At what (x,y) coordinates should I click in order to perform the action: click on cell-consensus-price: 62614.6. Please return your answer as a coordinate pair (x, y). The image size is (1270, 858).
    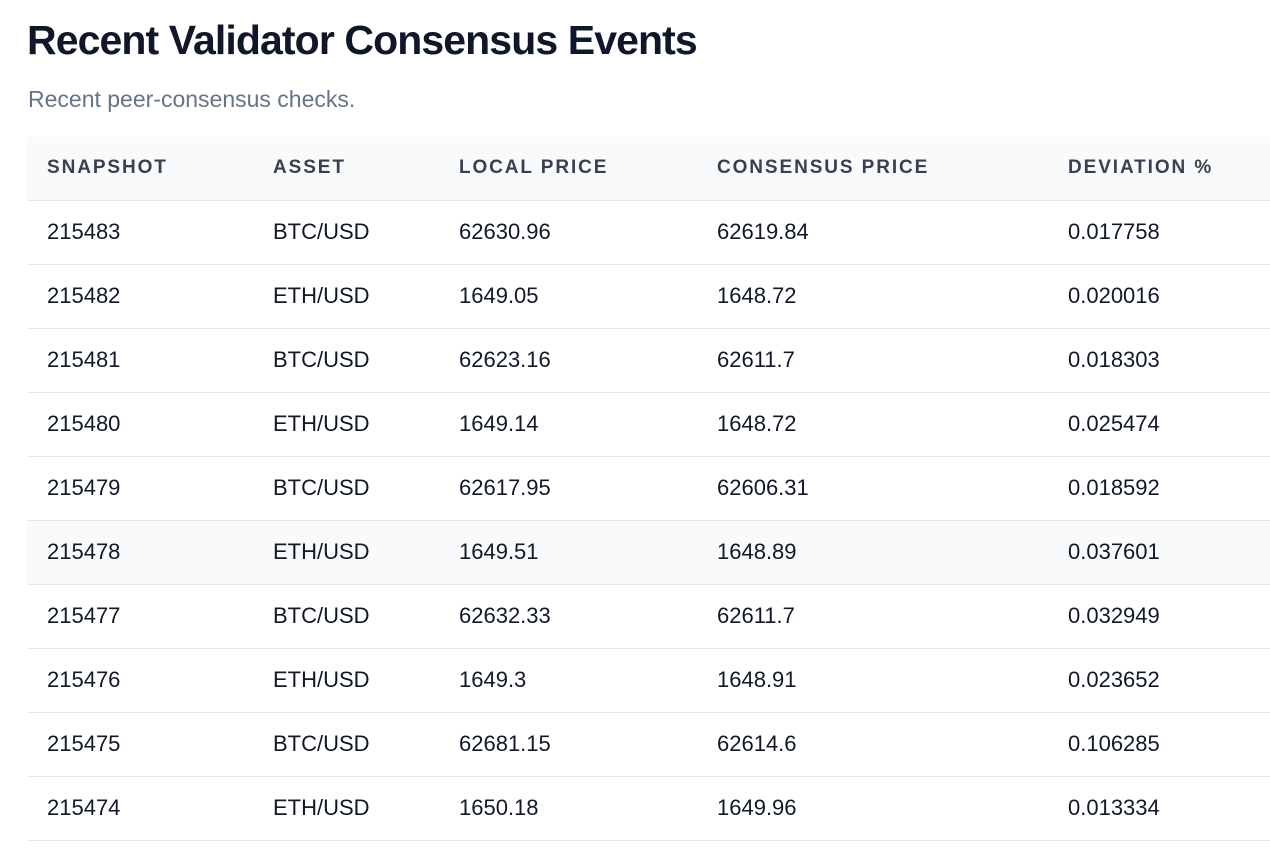
    Looking at the image, I should click on (872, 744).